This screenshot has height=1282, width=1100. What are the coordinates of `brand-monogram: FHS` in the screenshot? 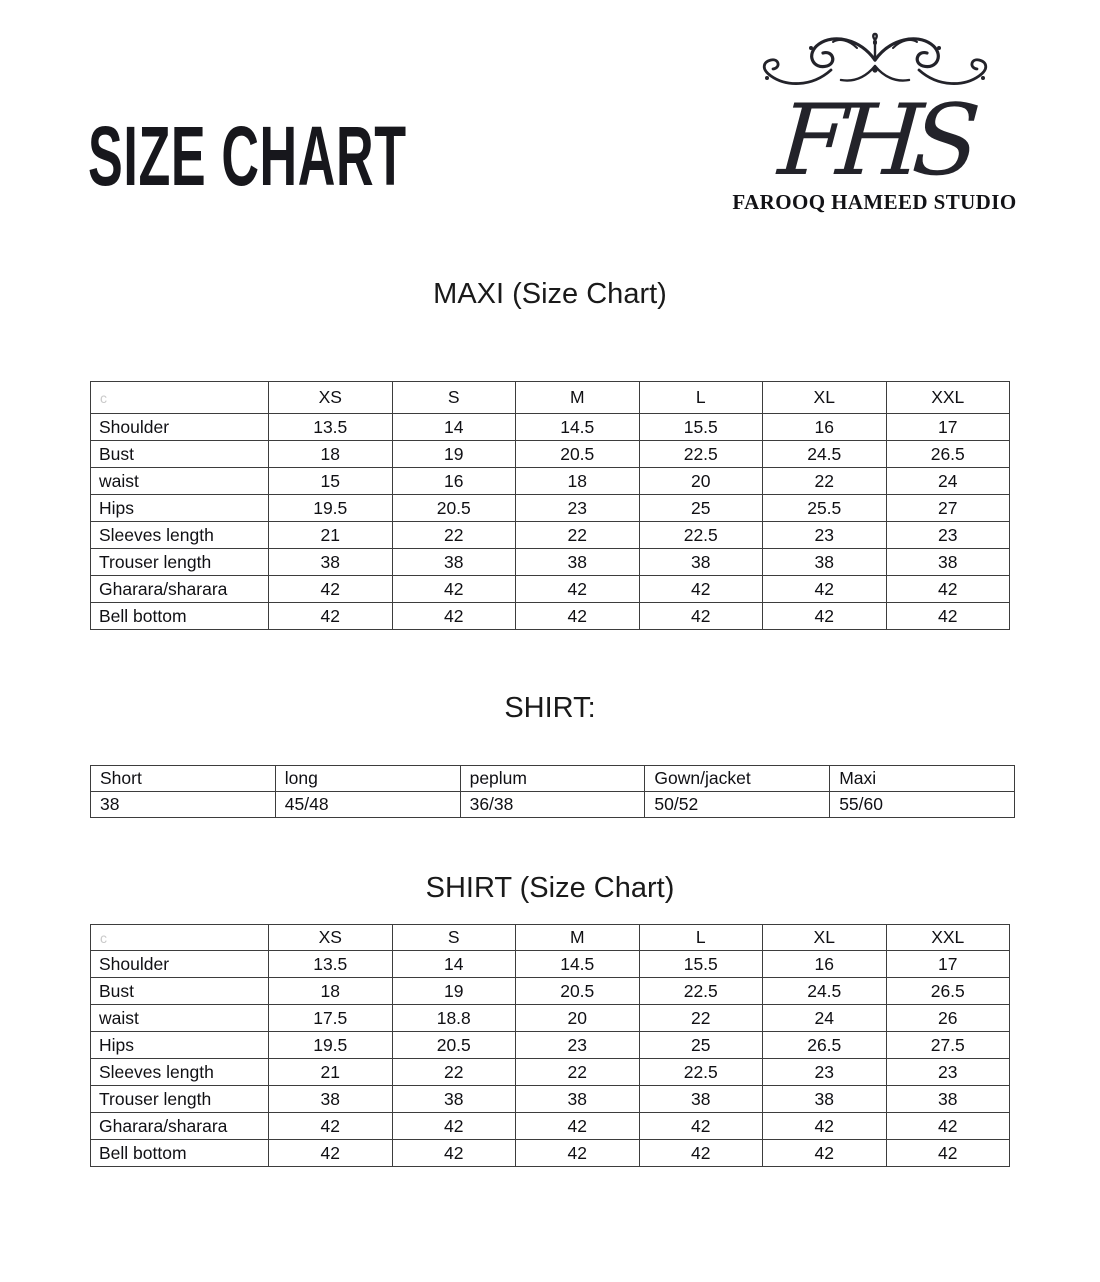 It's located at (874, 141).